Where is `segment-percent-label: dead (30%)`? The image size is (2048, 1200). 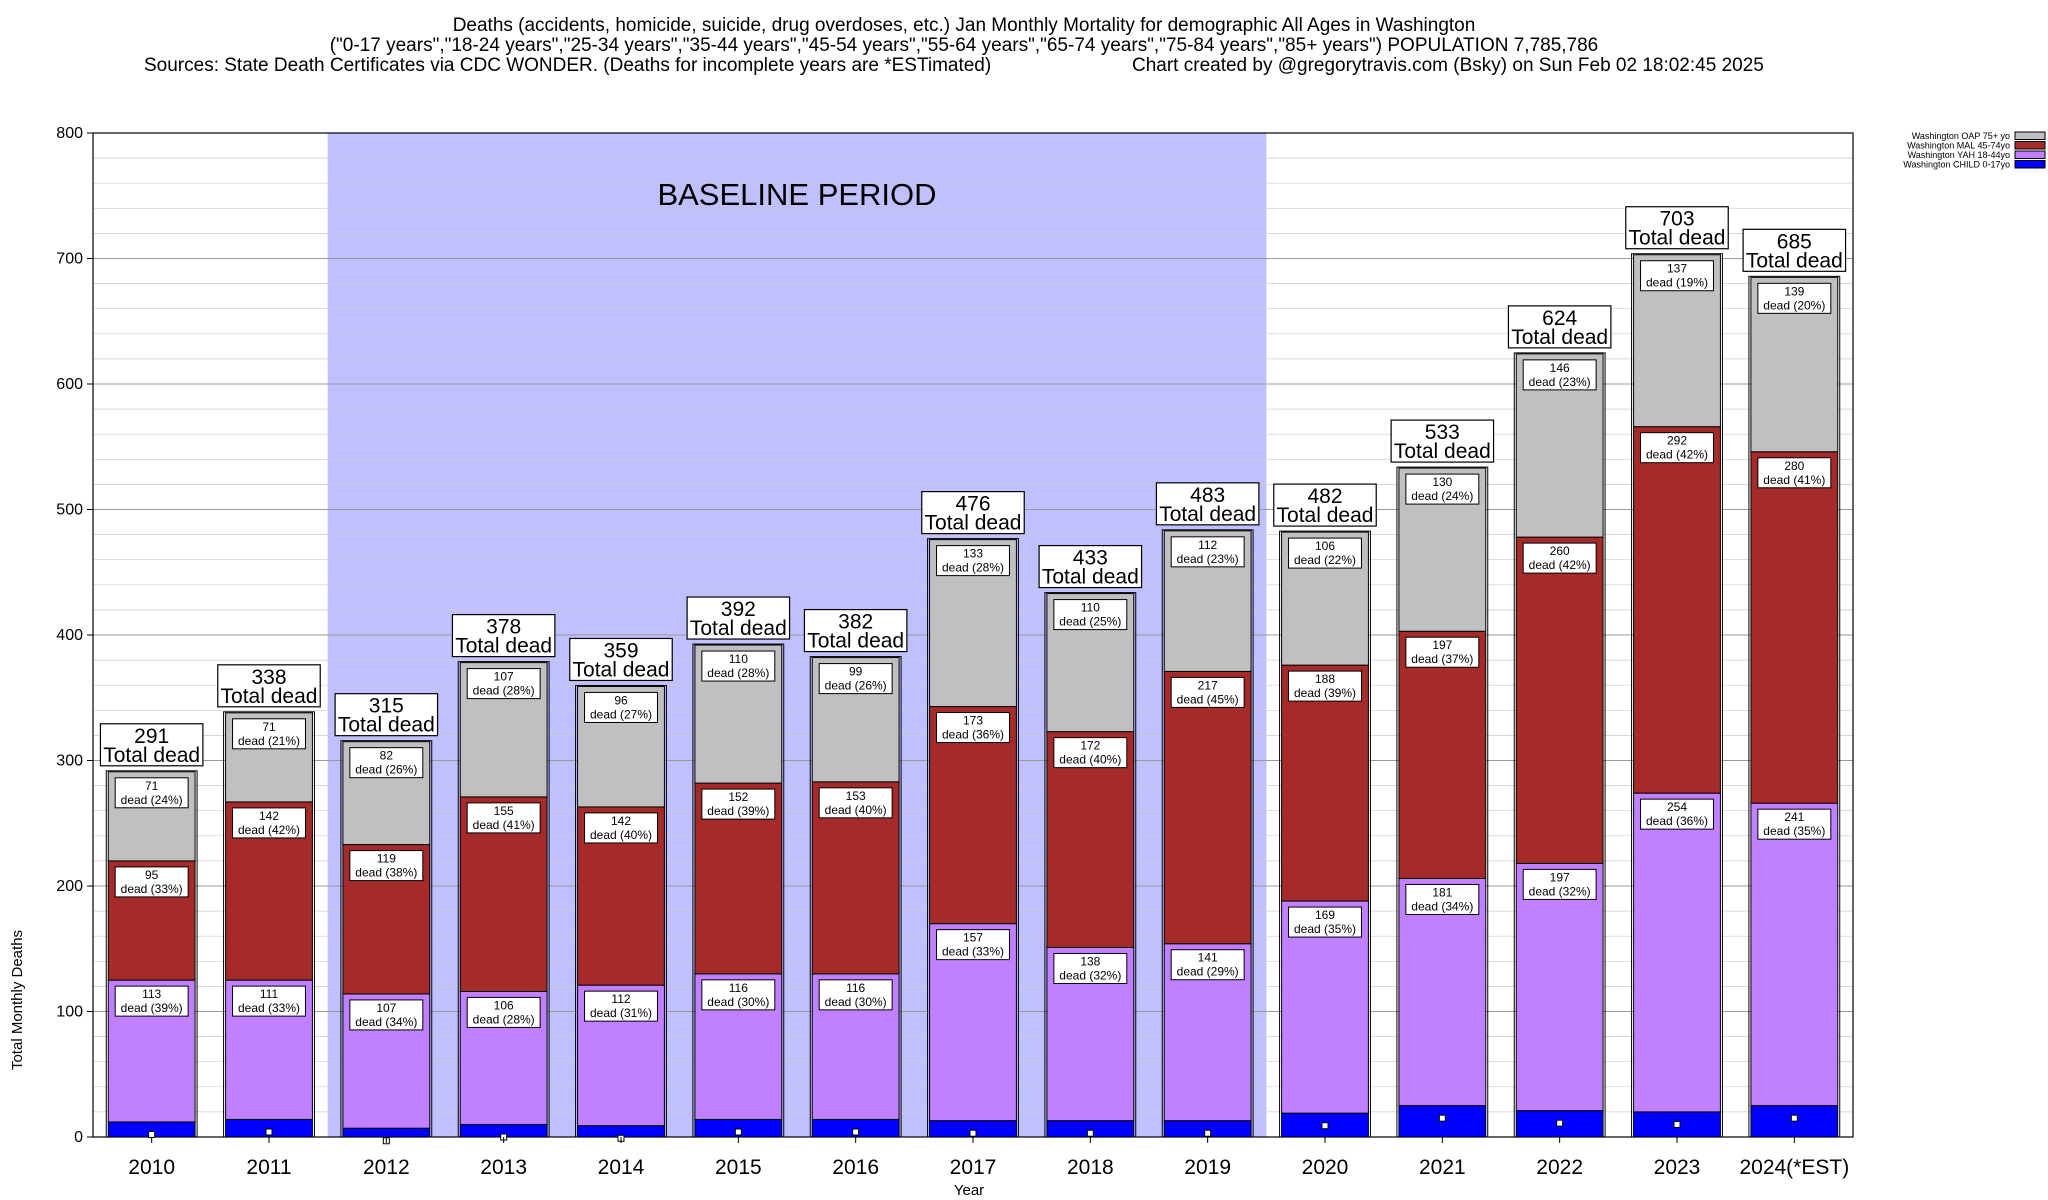 segment-percent-label: dead (30%) is located at coordinates (856, 1002).